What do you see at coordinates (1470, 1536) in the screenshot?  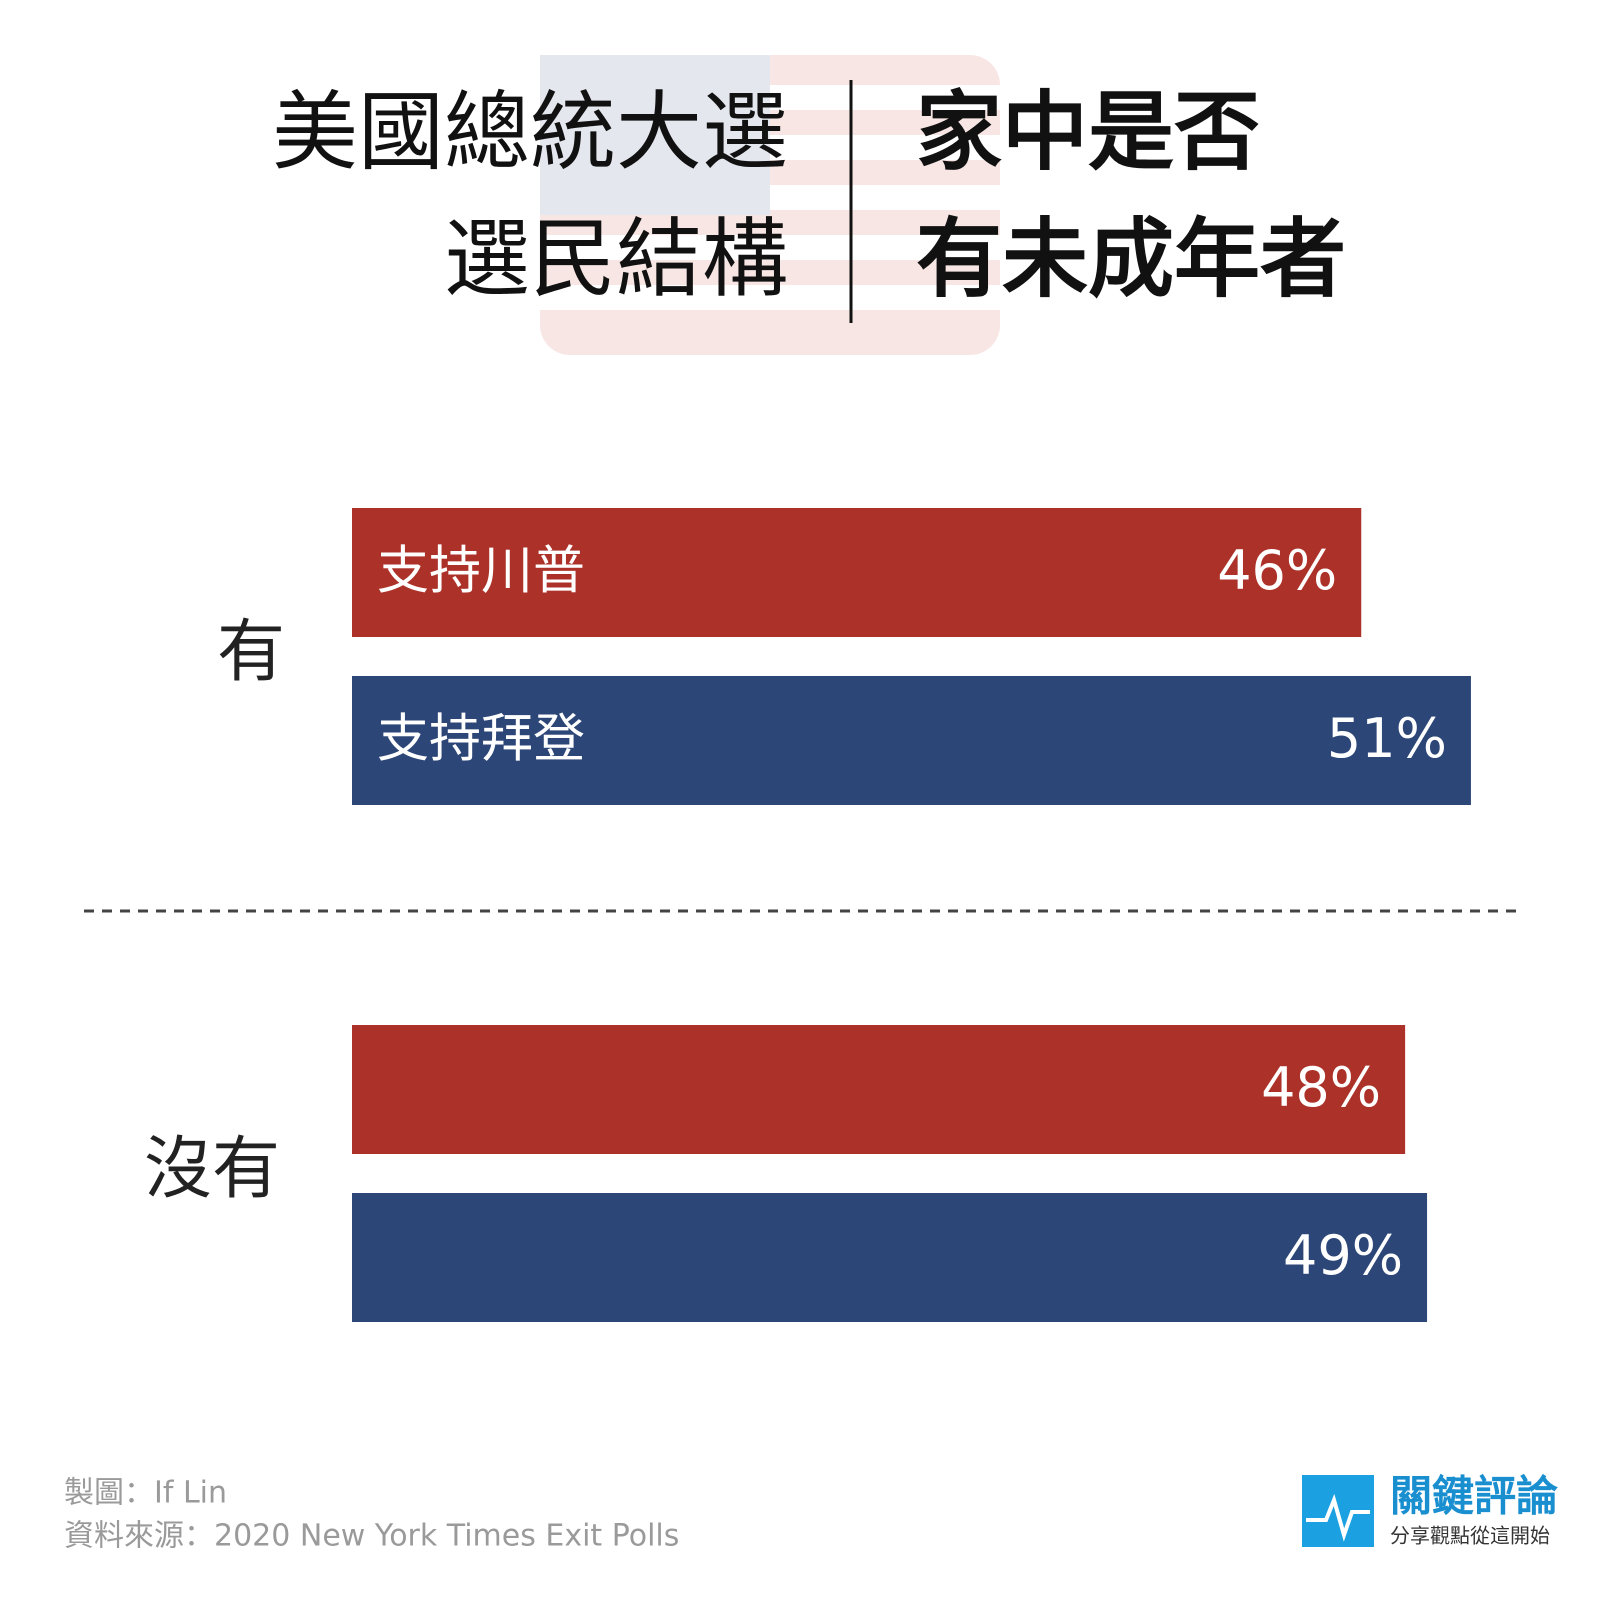 I see `logo-slogan: 分享觀點從這開始` at bounding box center [1470, 1536].